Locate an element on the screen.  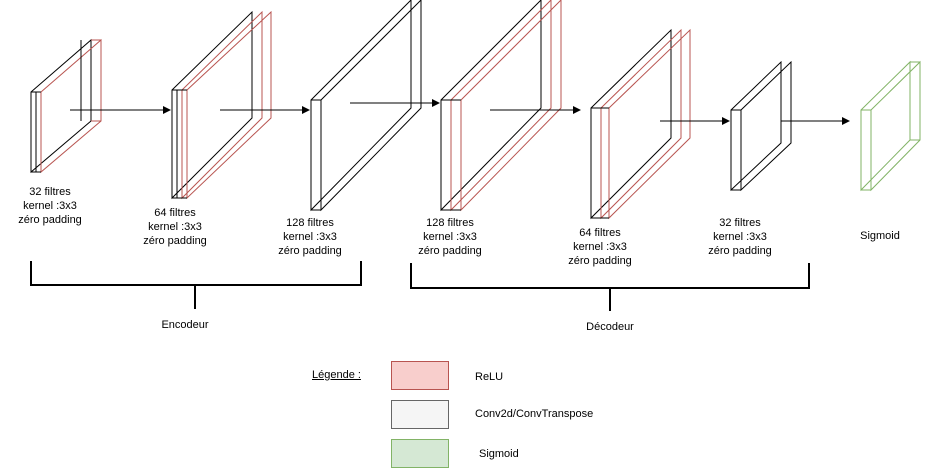
label-conv1: 32 filtres kernel :3x3 zéro padding is located at coordinates (50, 206).